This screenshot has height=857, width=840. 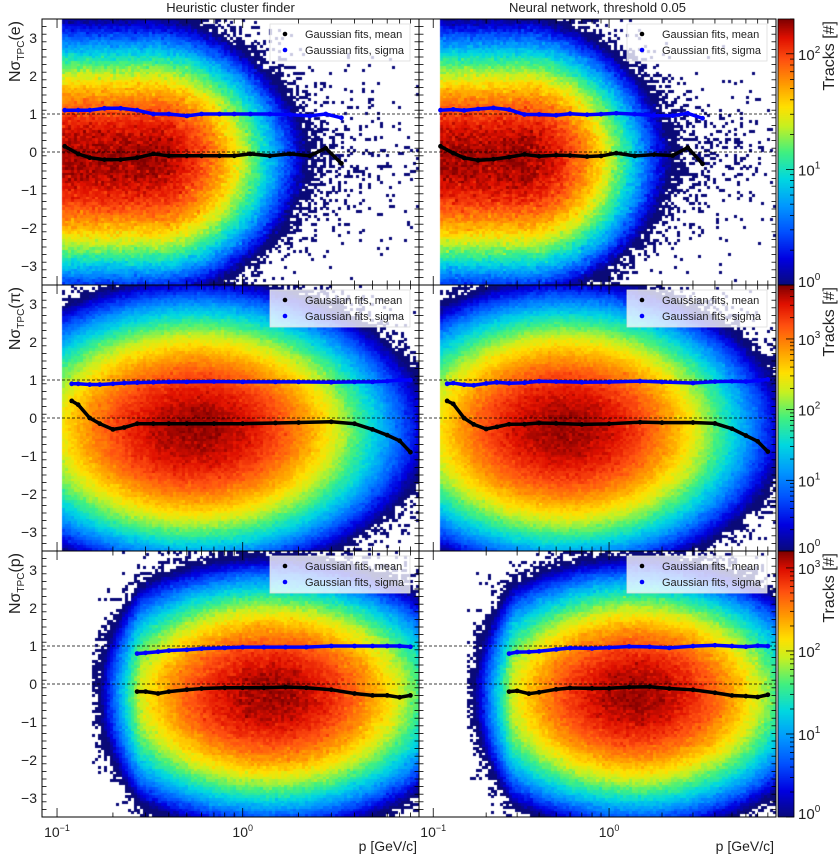 I want to click on y-tick-label: 3, so click(x=33, y=38).